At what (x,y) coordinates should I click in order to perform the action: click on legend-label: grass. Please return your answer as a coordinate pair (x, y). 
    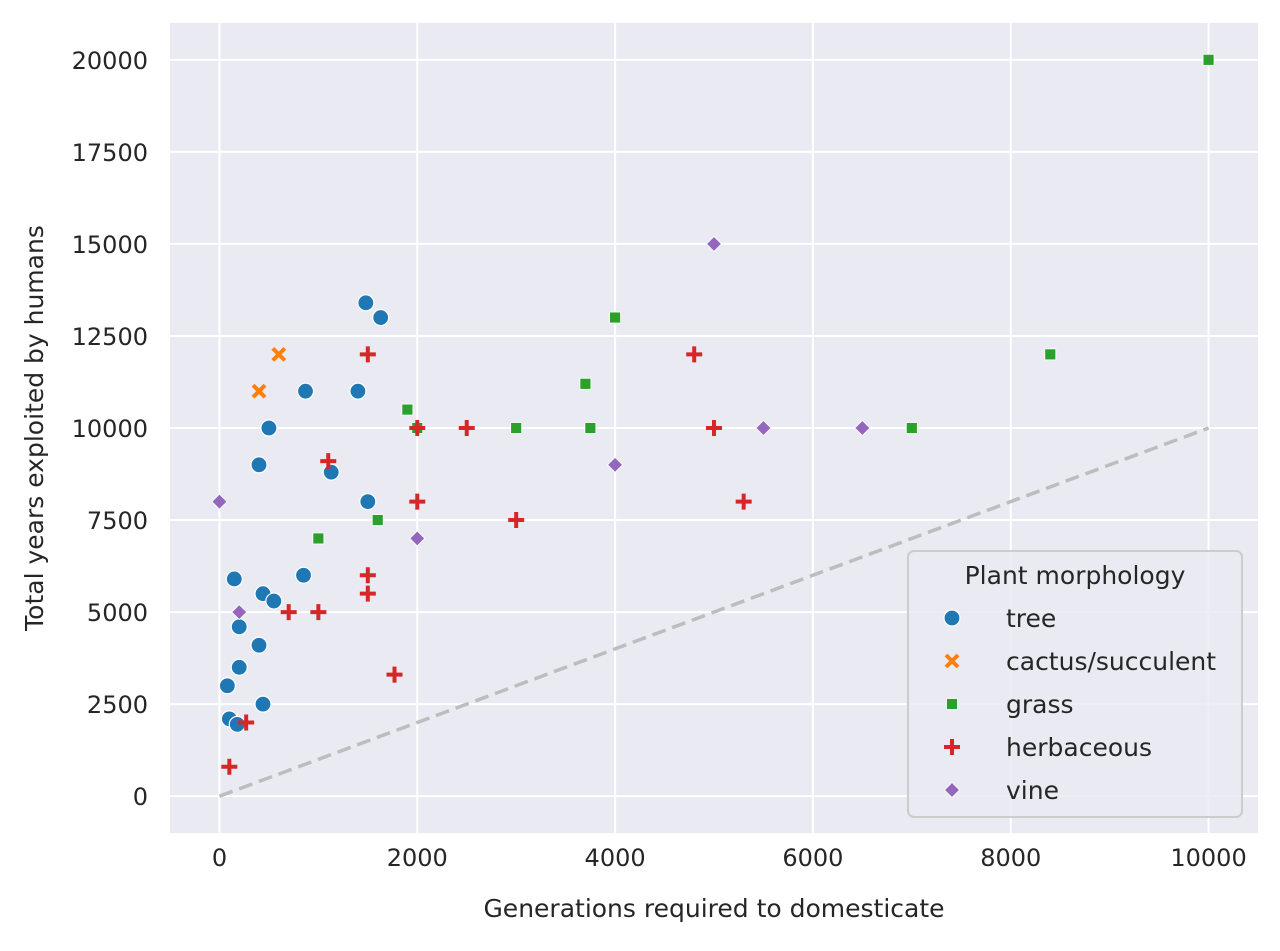
    Looking at the image, I should click on (1040, 704).